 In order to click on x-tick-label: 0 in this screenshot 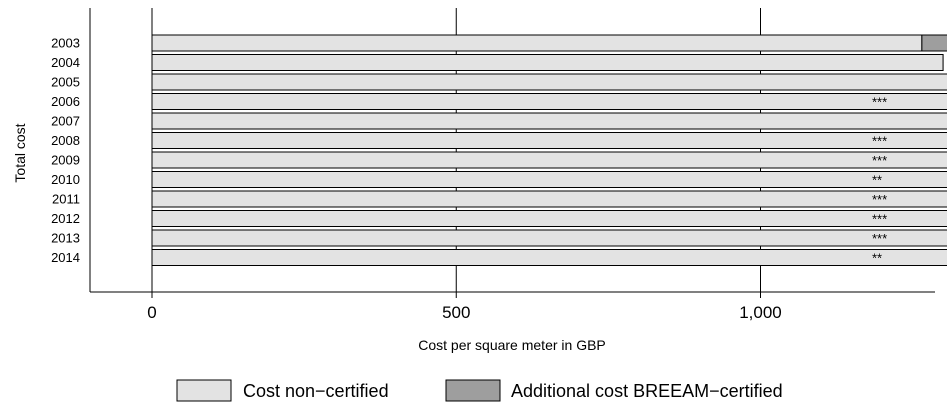, I will do `click(151, 312)`.